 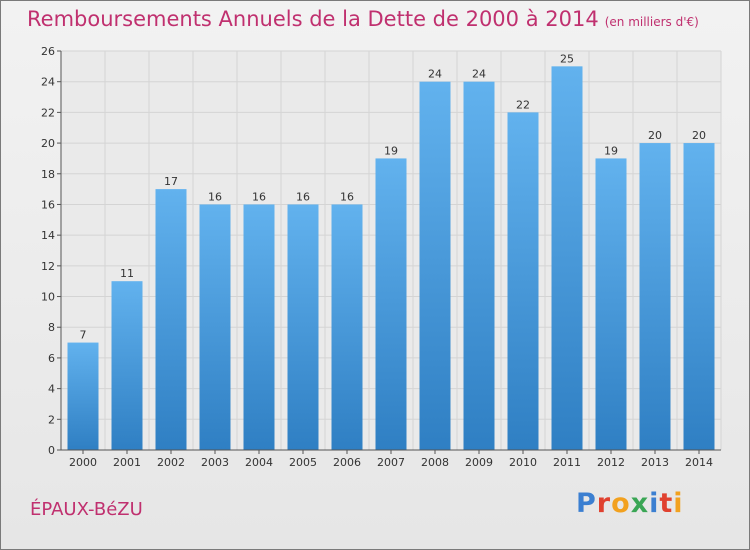 I want to click on y-tick-label: 22, so click(x=48, y=112).